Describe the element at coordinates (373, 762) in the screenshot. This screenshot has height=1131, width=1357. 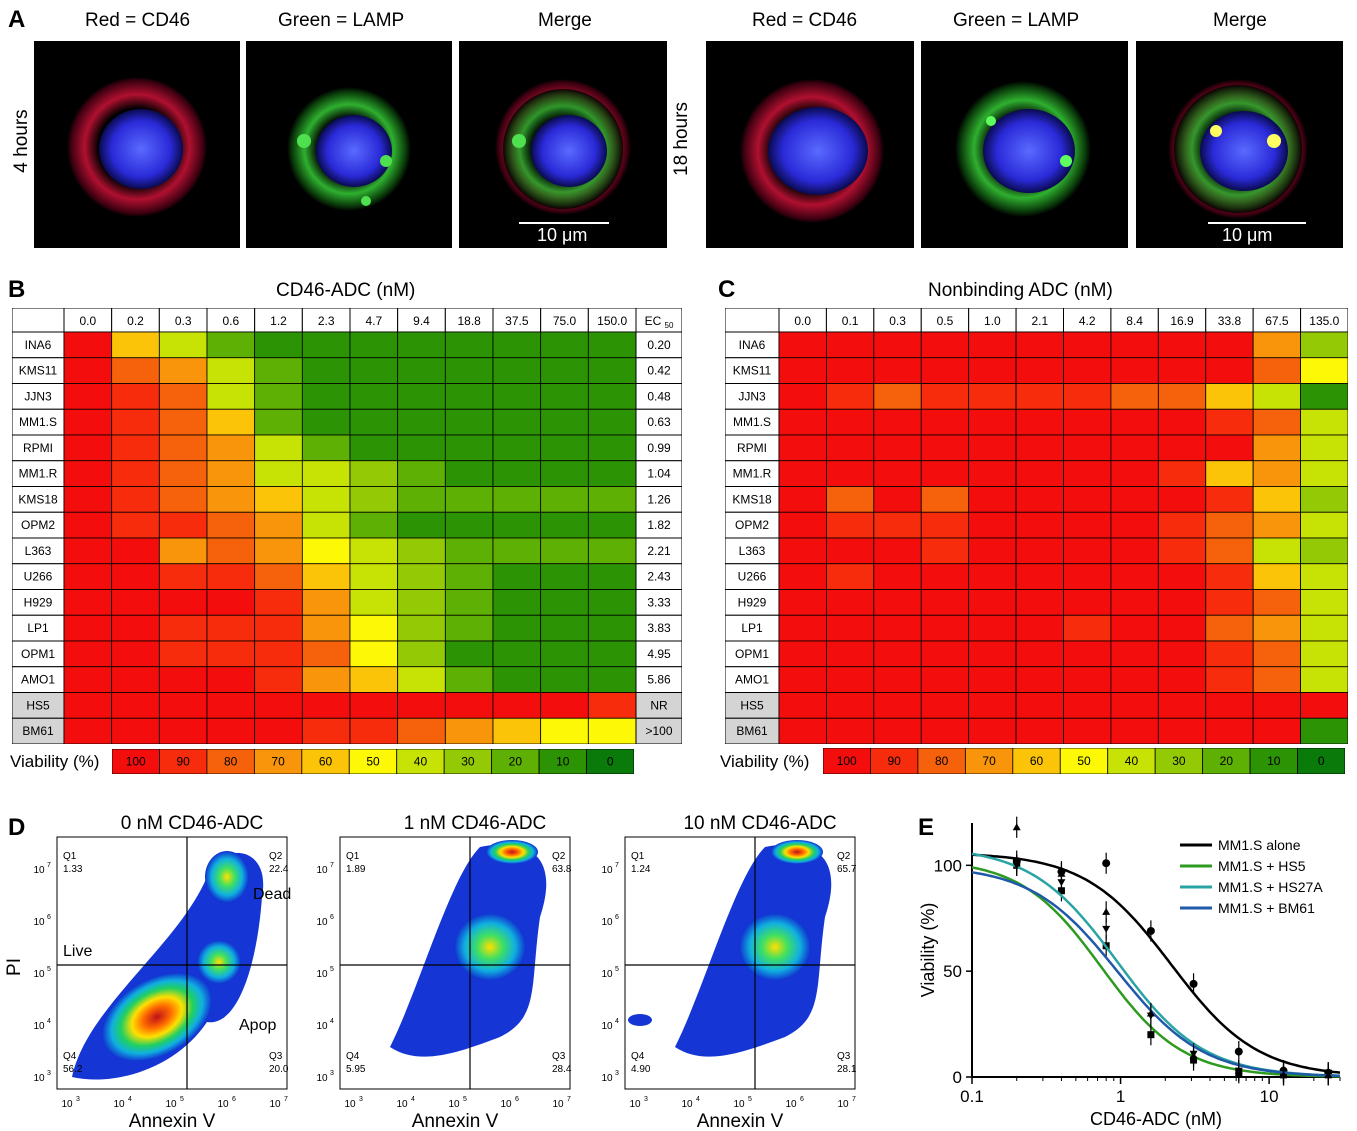
I see `scale-value: 50` at that location.